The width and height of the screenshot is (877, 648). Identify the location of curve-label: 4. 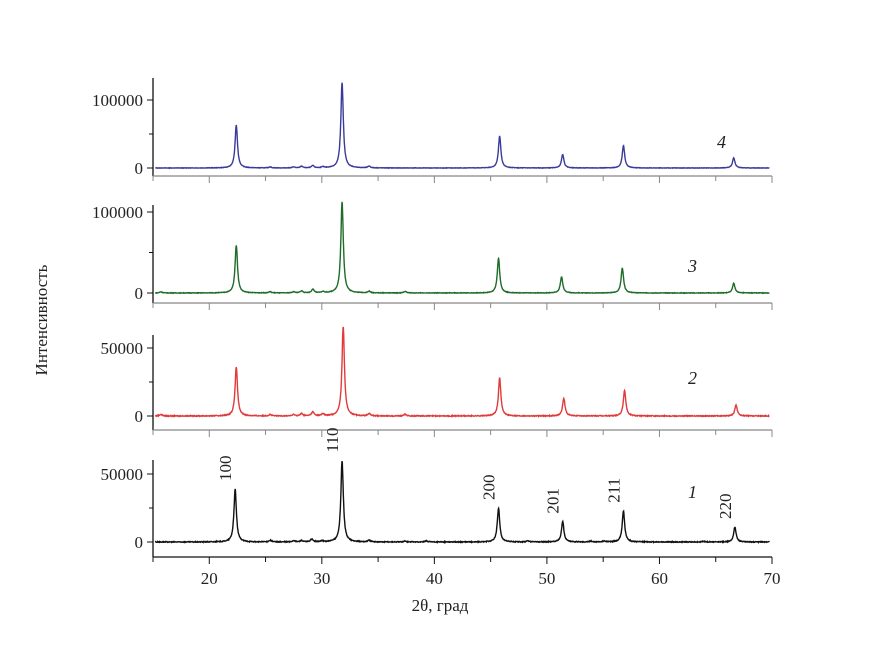
(721, 142).